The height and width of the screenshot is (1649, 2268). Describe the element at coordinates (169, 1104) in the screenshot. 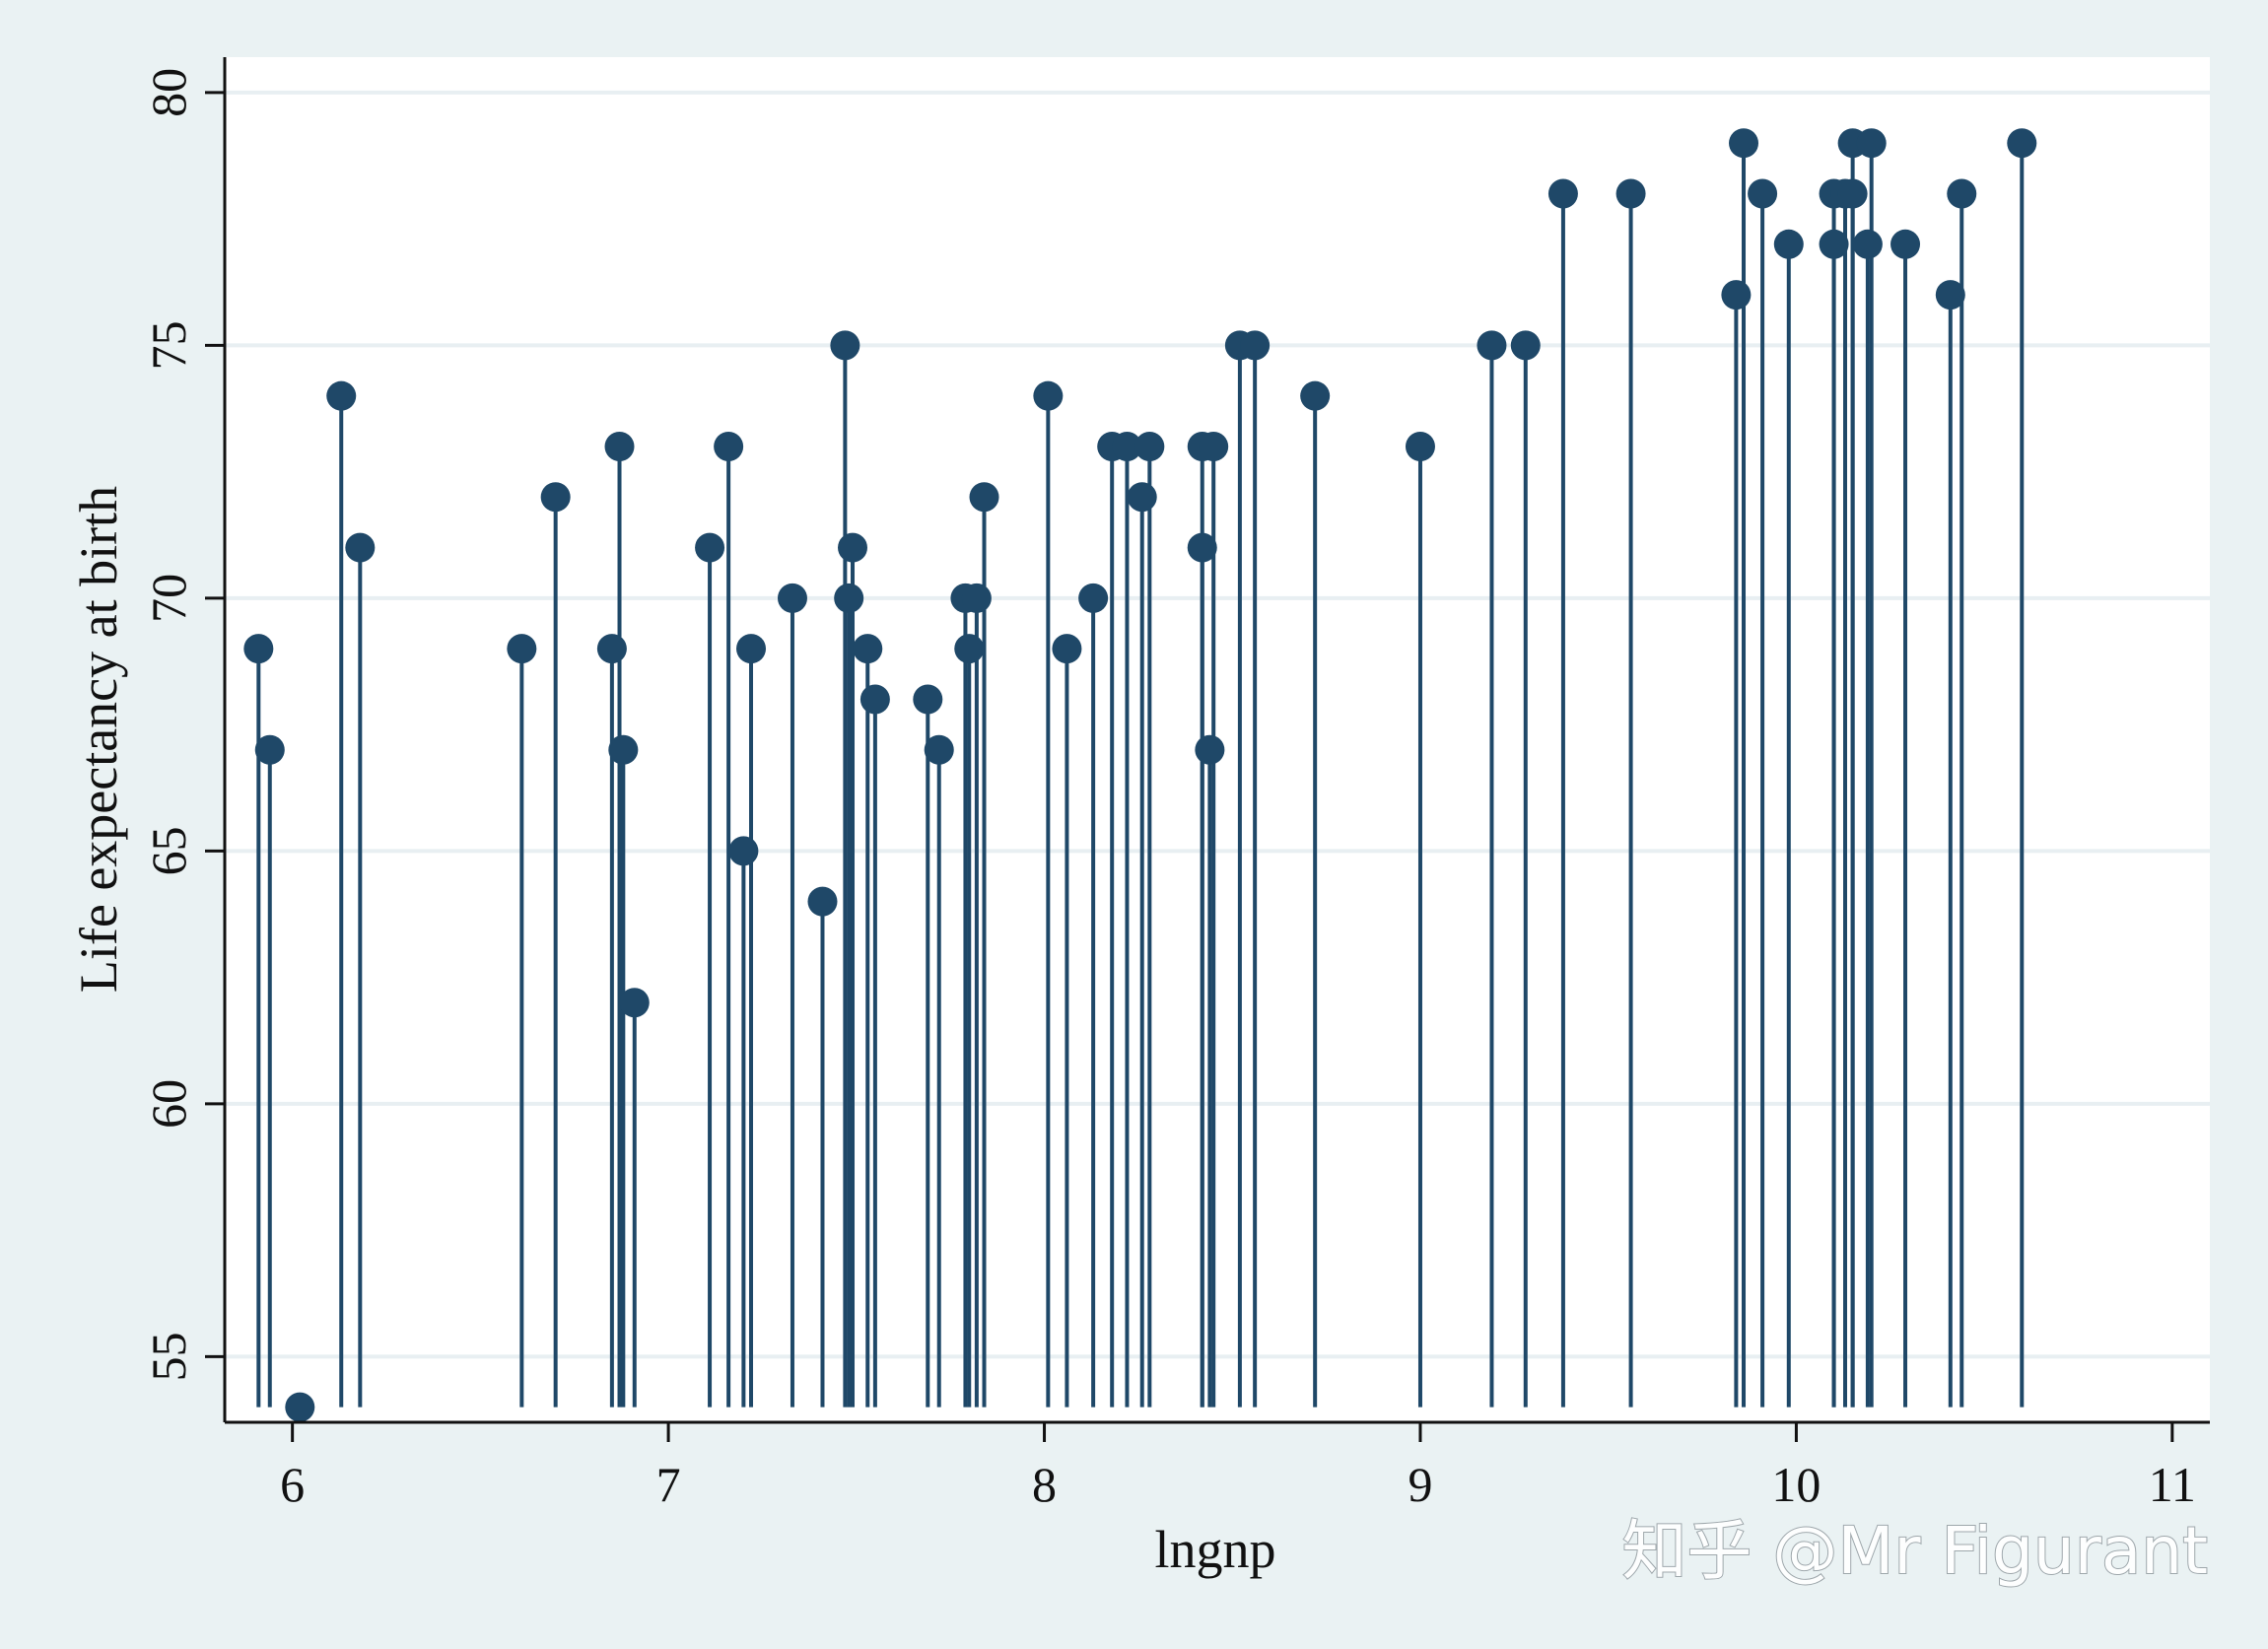

I see `y-tick-label: 60` at that location.